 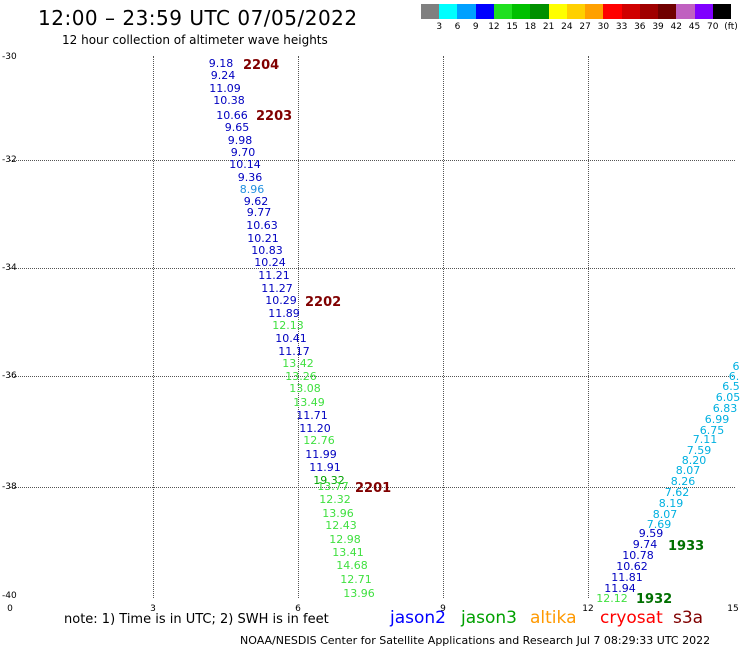 What do you see at coordinates (9, 57) in the screenshot?
I see `latitude-label: -30` at bounding box center [9, 57].